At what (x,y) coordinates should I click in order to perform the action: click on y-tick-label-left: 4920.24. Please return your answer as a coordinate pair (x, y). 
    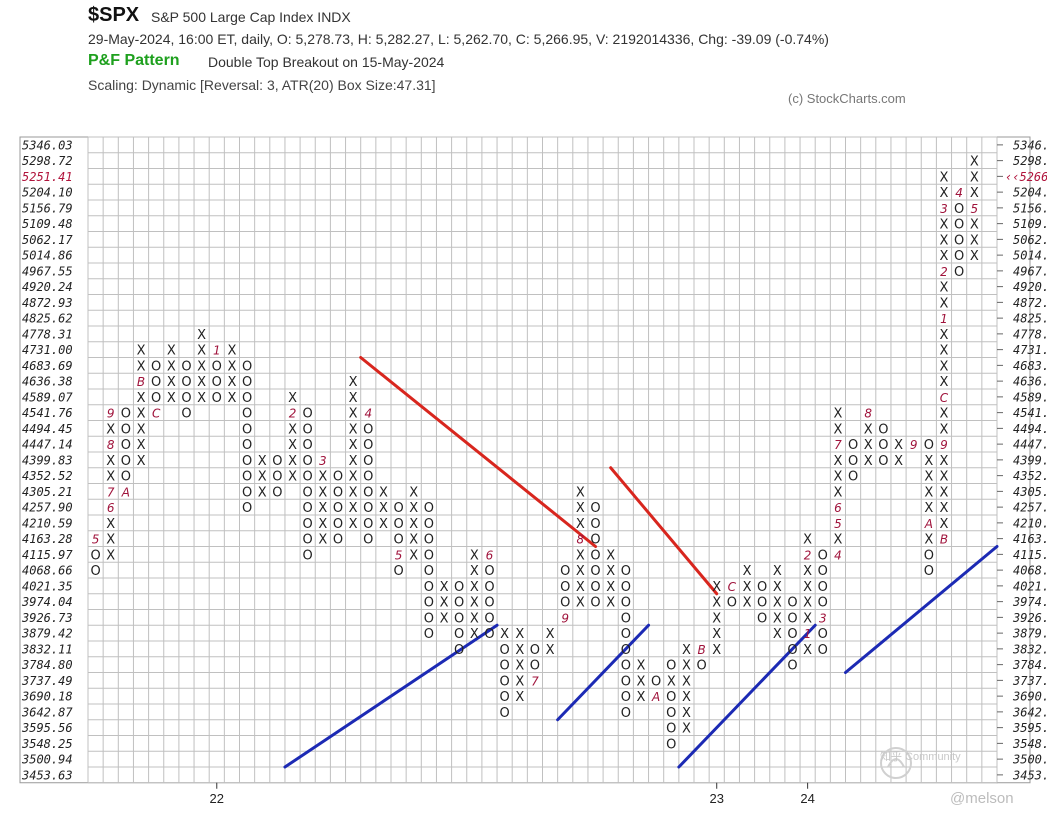
    Looking at the image, I should click on (47, 287).